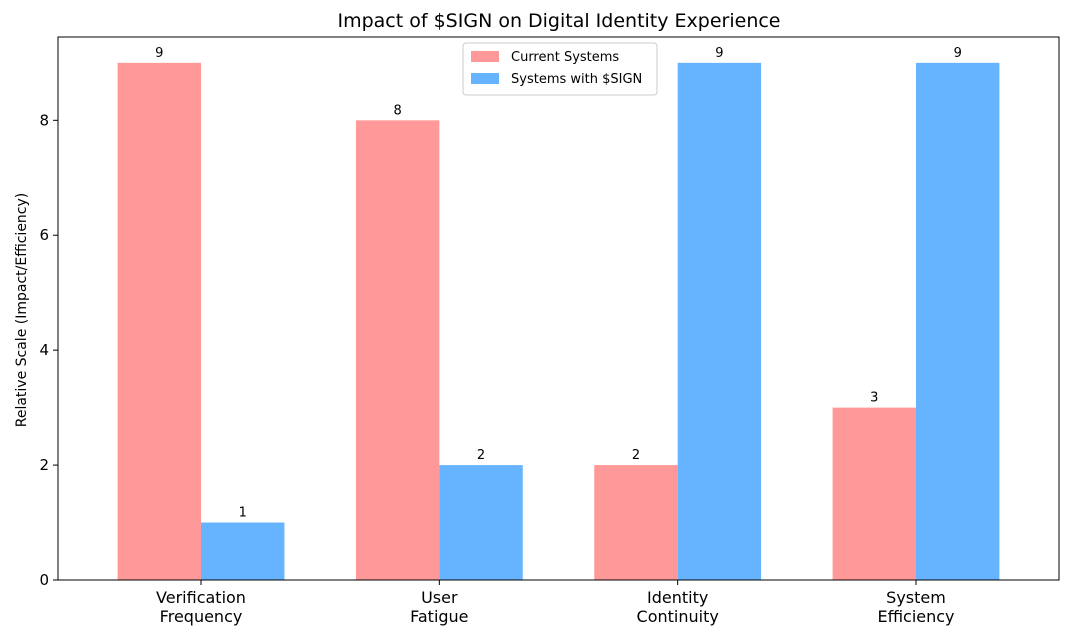 This screenshot has width=1071, height=638. What do you see at coordinates (44, 120) in the screenshot?
I see `y-tick-label: 8` at bounding box center [44, 120].